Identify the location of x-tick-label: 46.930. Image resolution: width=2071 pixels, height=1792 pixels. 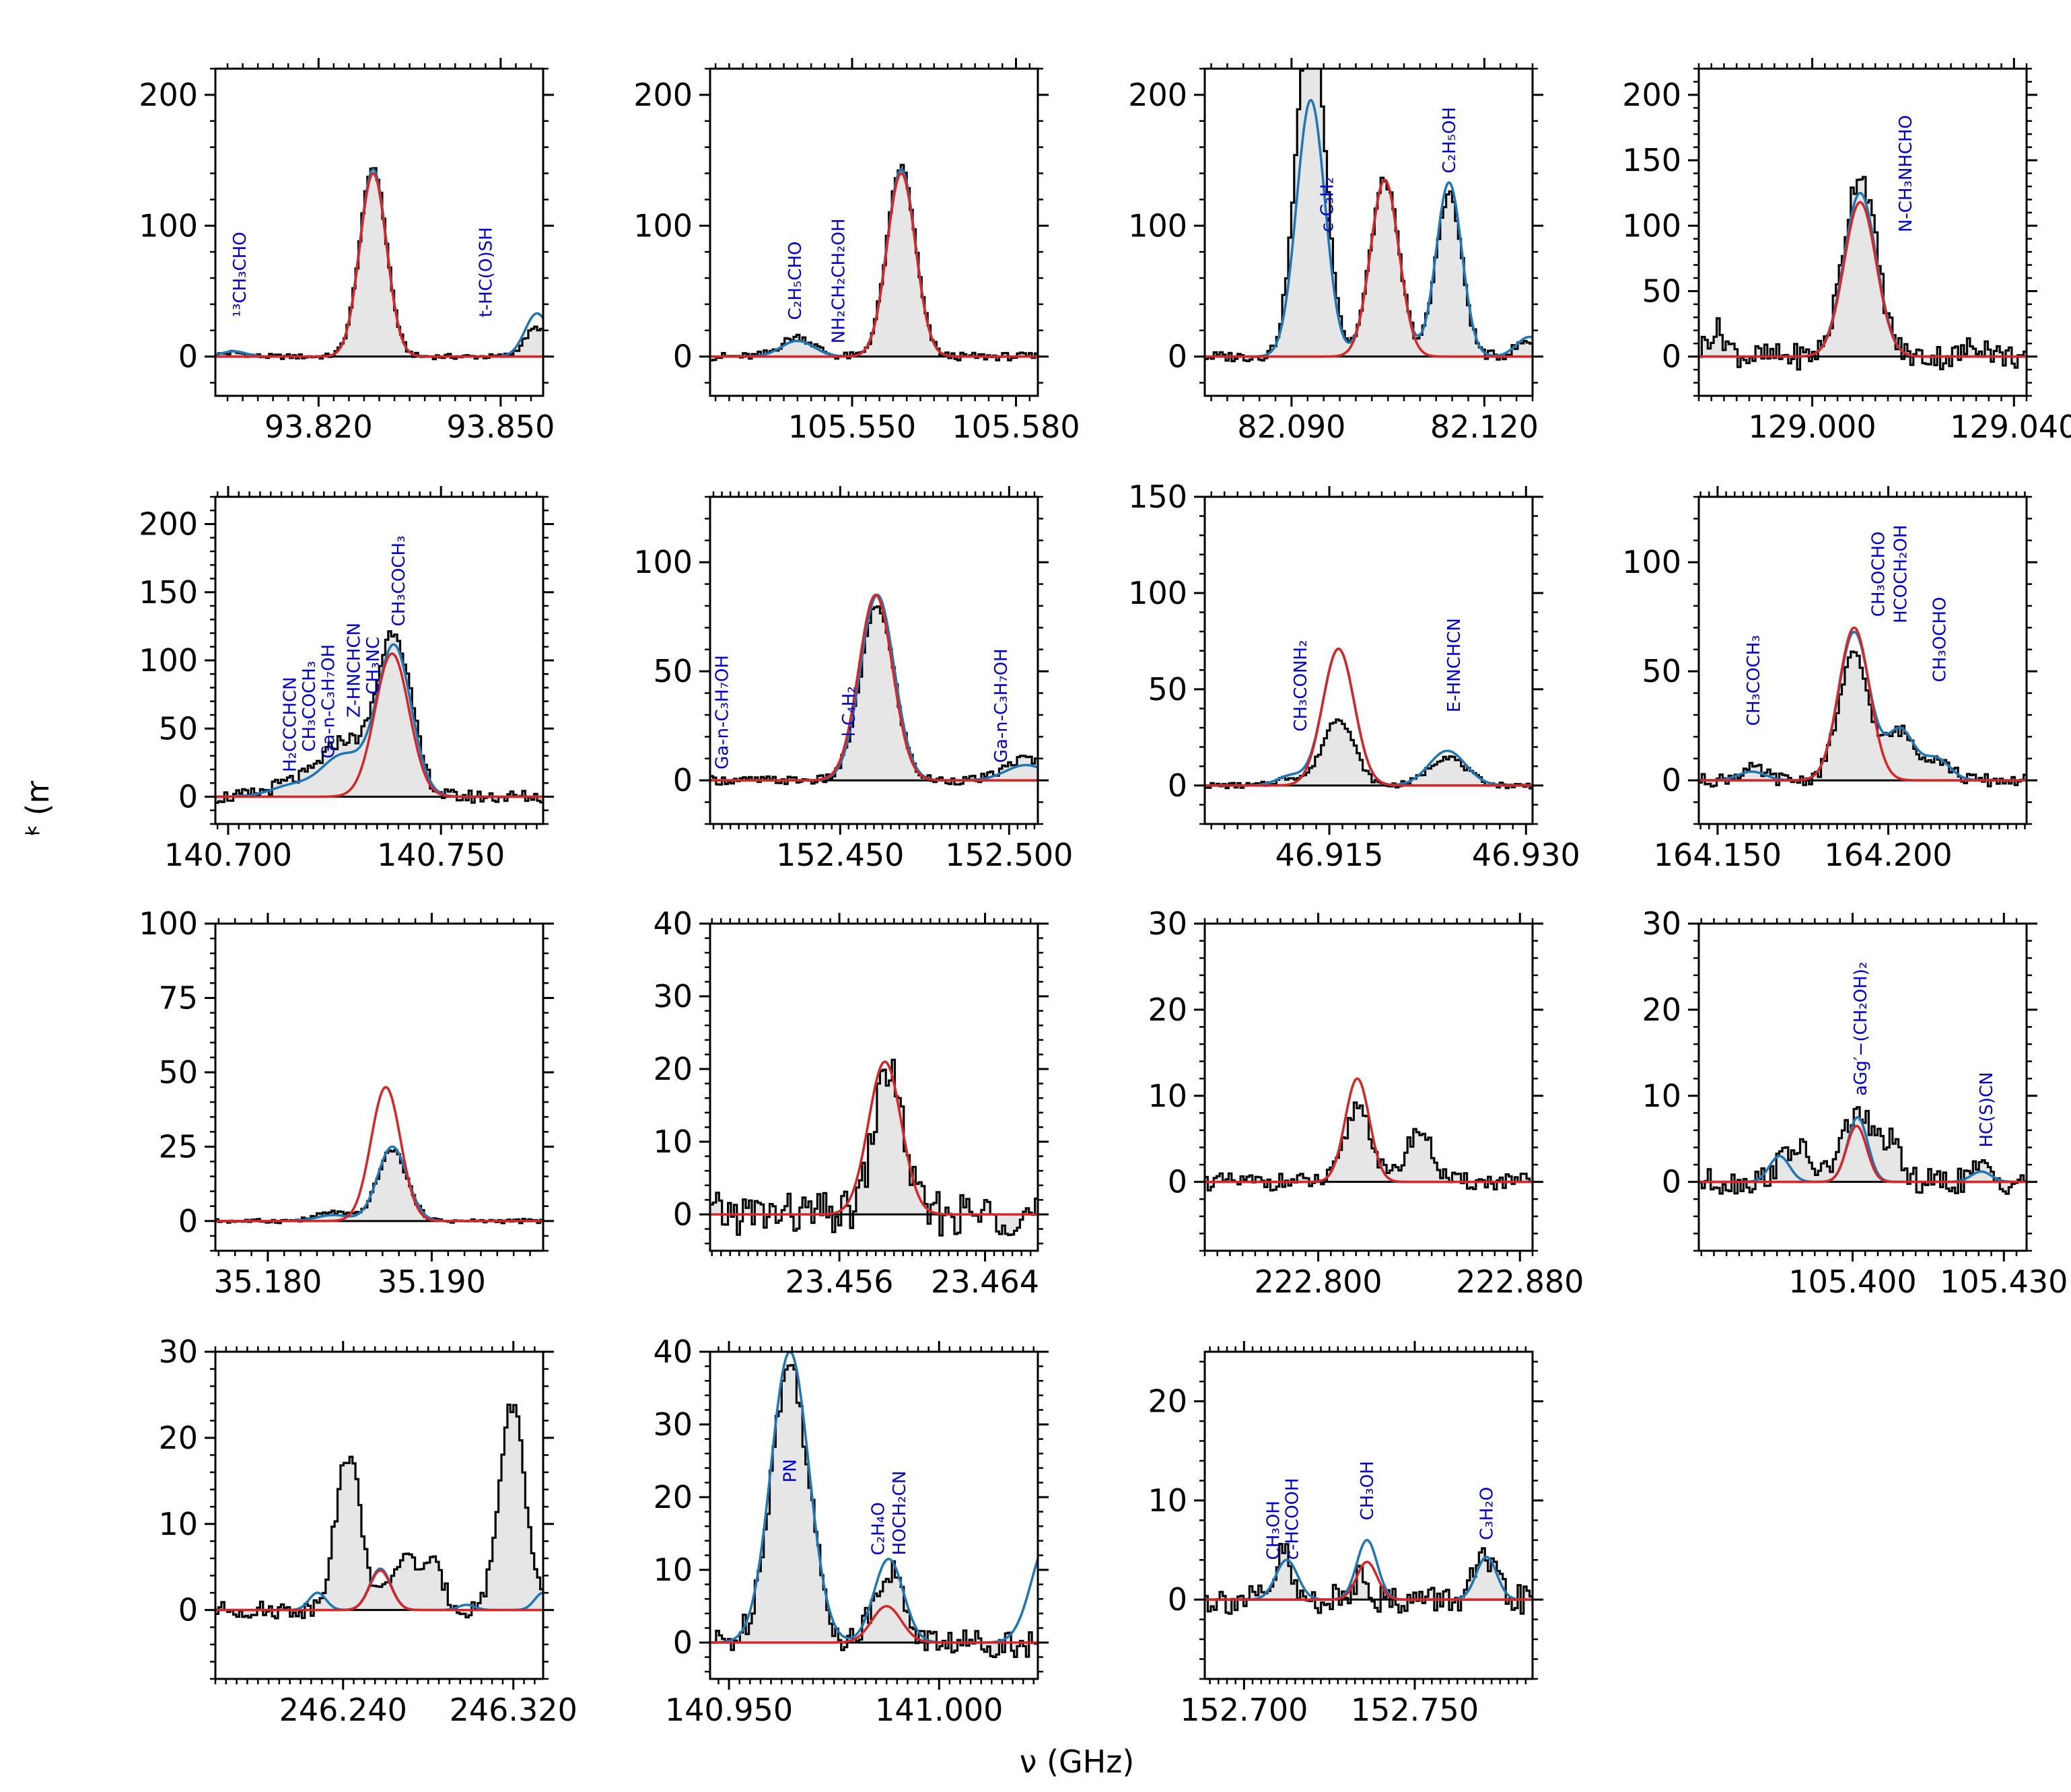
(1526, 855).